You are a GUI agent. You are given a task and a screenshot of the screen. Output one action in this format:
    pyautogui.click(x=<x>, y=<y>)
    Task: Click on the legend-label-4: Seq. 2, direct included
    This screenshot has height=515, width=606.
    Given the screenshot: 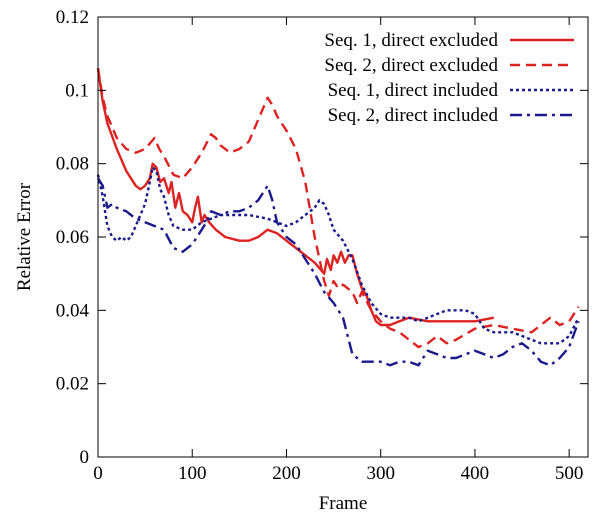 What is the action you would take?
    pyautogui.click(x=413, y=115)
    